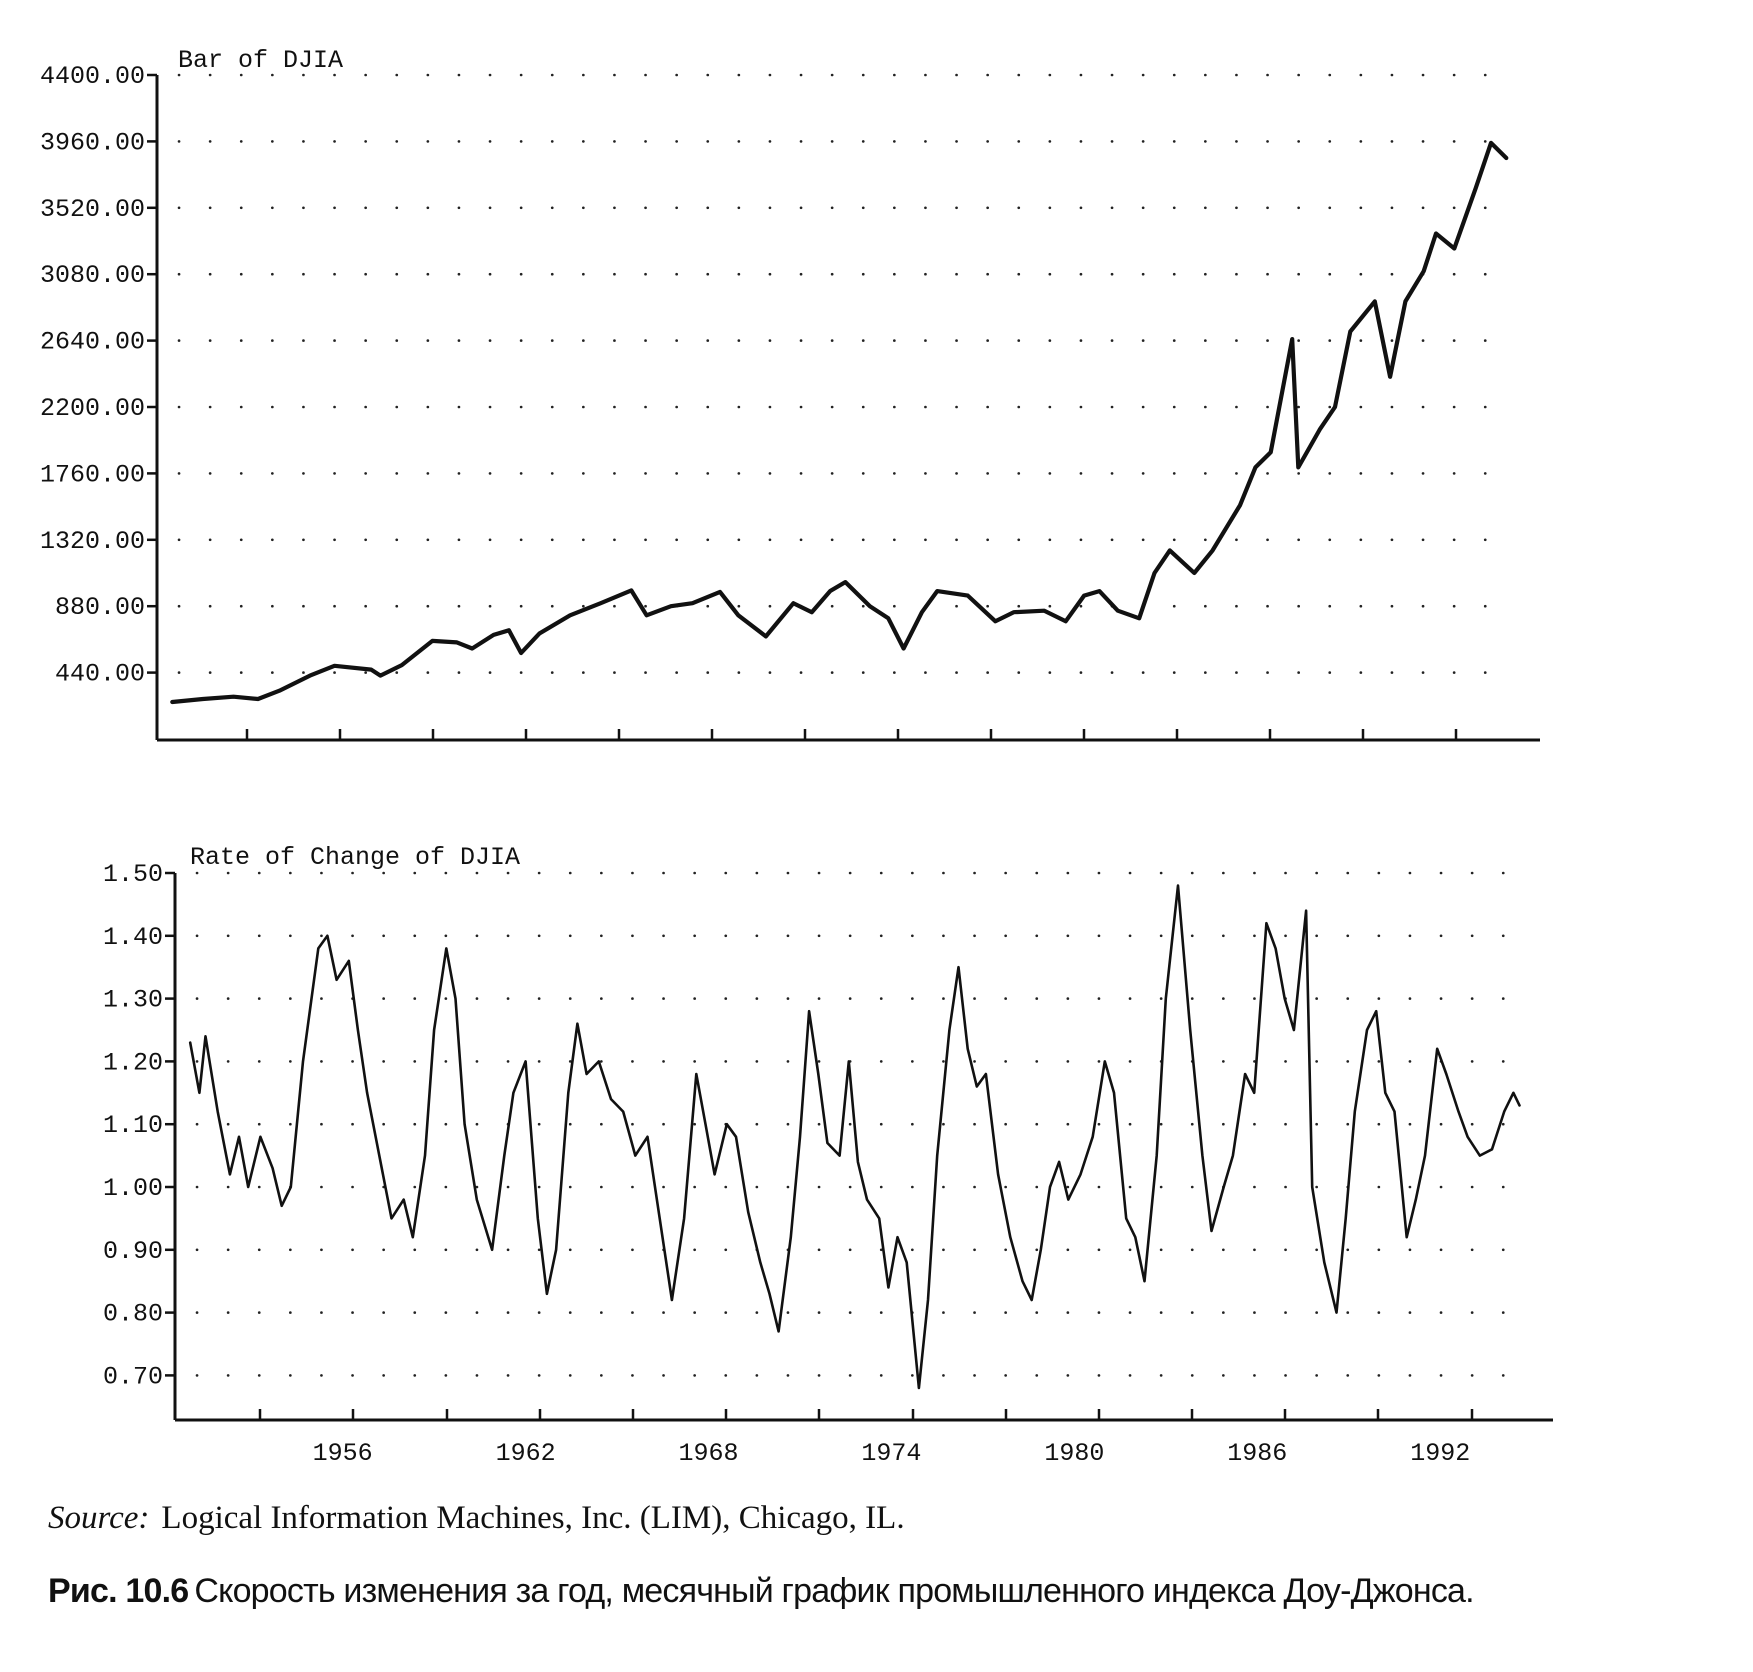 The width and height of the screenshot is (1753, 1672). What do you see at coordinates (891, 1453) in the screenshot?
I see `x-tick-label: 1974` at bounding box center [891, 1453].